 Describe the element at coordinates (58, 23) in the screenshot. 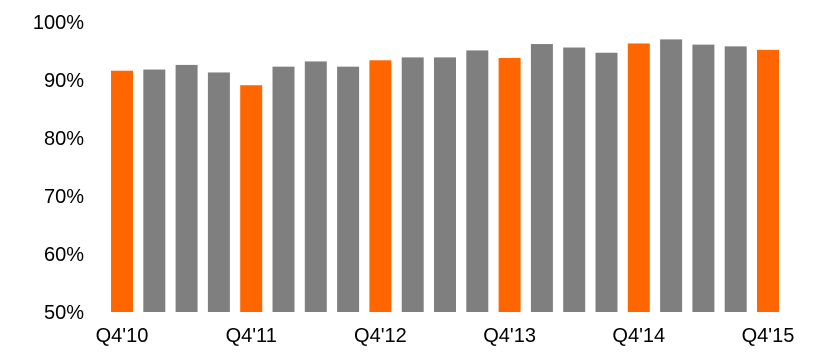

I see `y-tick-label: 100%` at that location.